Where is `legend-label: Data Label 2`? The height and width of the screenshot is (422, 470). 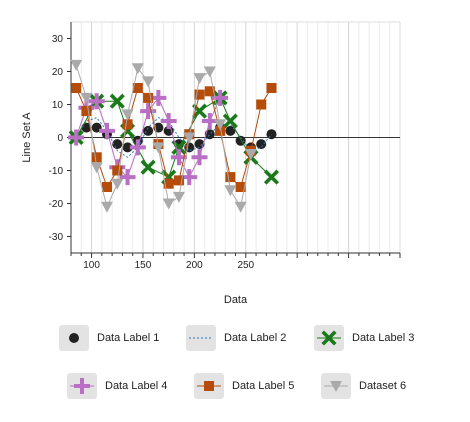
legend-label: Data Label 2 is located at coordinates (255, 338).